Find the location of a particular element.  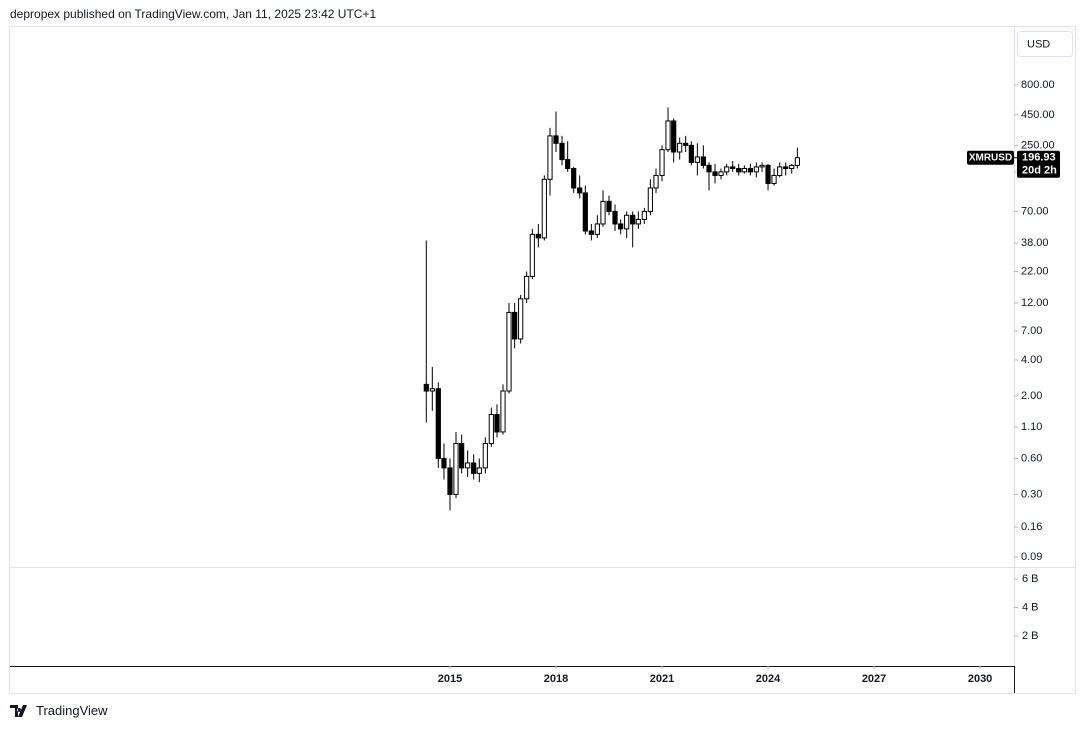

y-tick-label: 4.00 is located at coordinates (1031, 360).